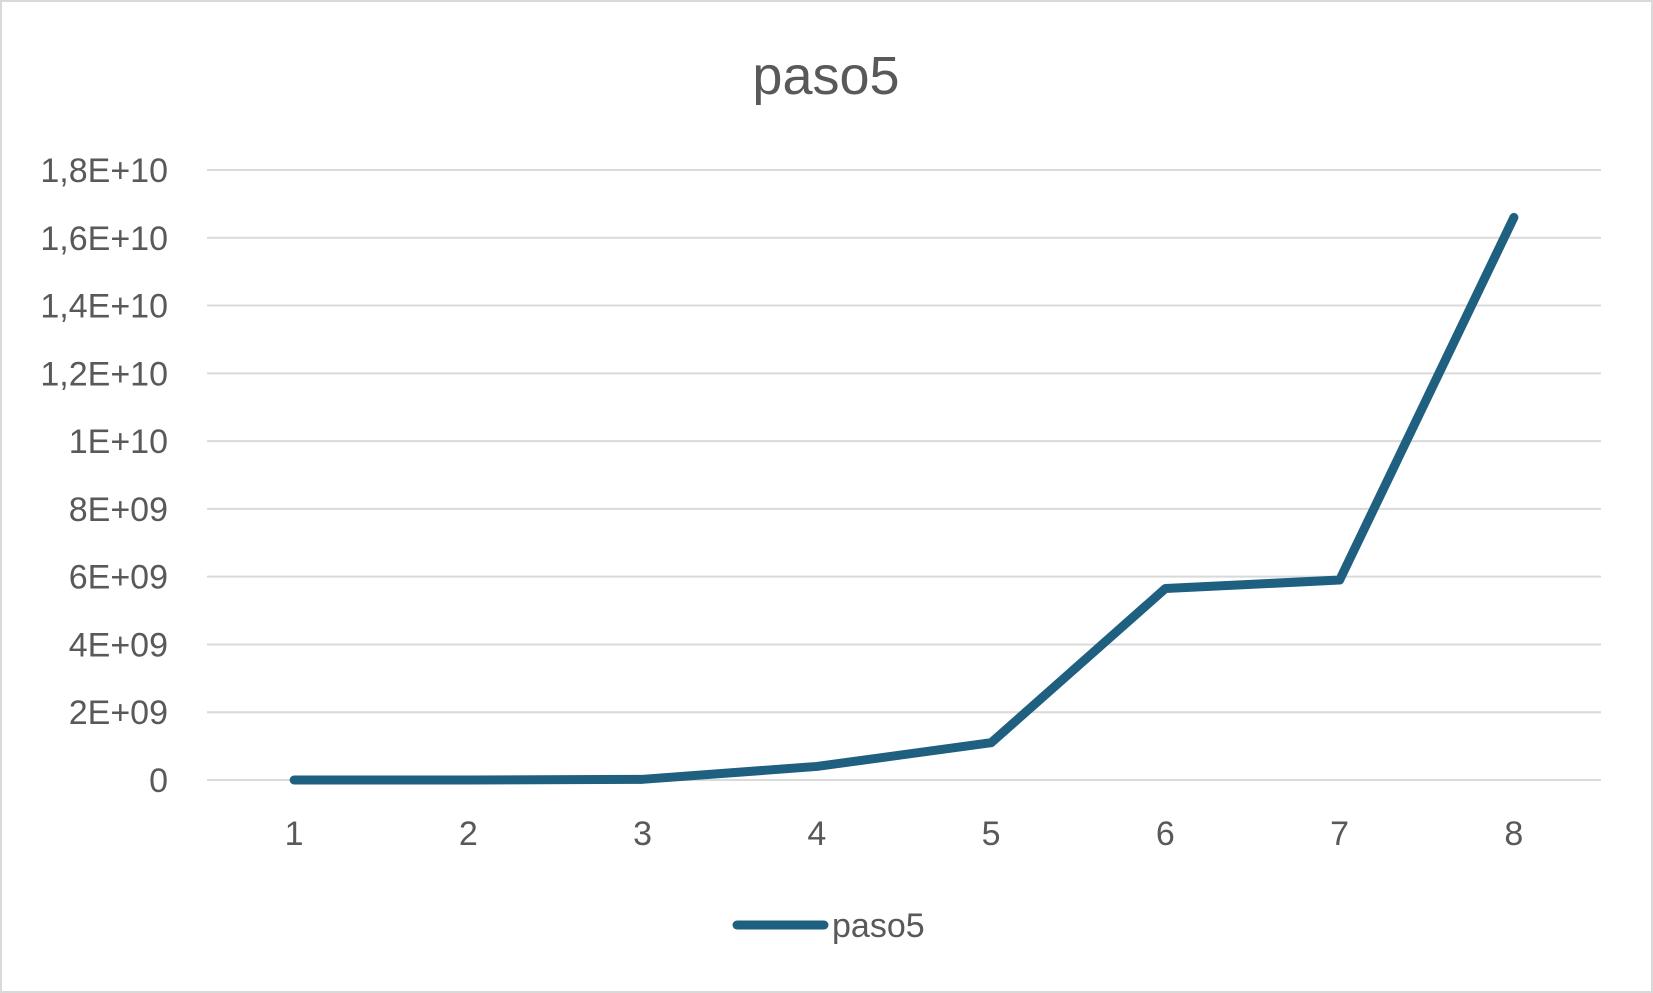  I want to click on x-tick-label: 6, so click(1165, 834).